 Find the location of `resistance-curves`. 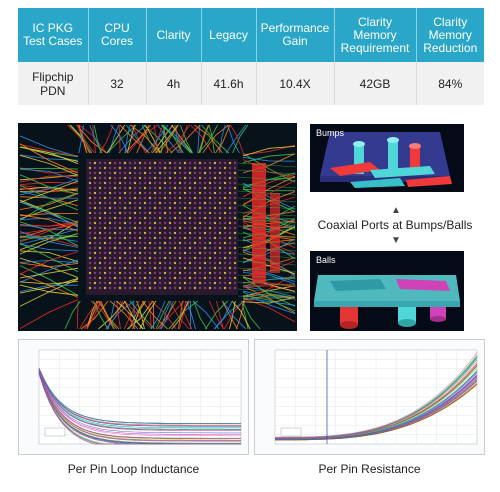

resistance-curves is located at coordinates (376, 397).